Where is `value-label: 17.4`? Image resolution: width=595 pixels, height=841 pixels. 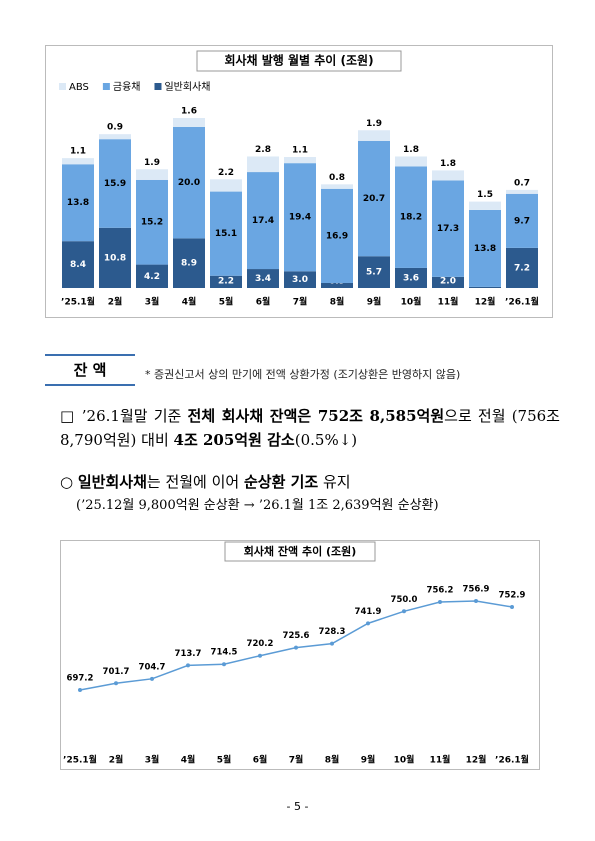
value-label: 17.4 is located at coordinates (263, 221).